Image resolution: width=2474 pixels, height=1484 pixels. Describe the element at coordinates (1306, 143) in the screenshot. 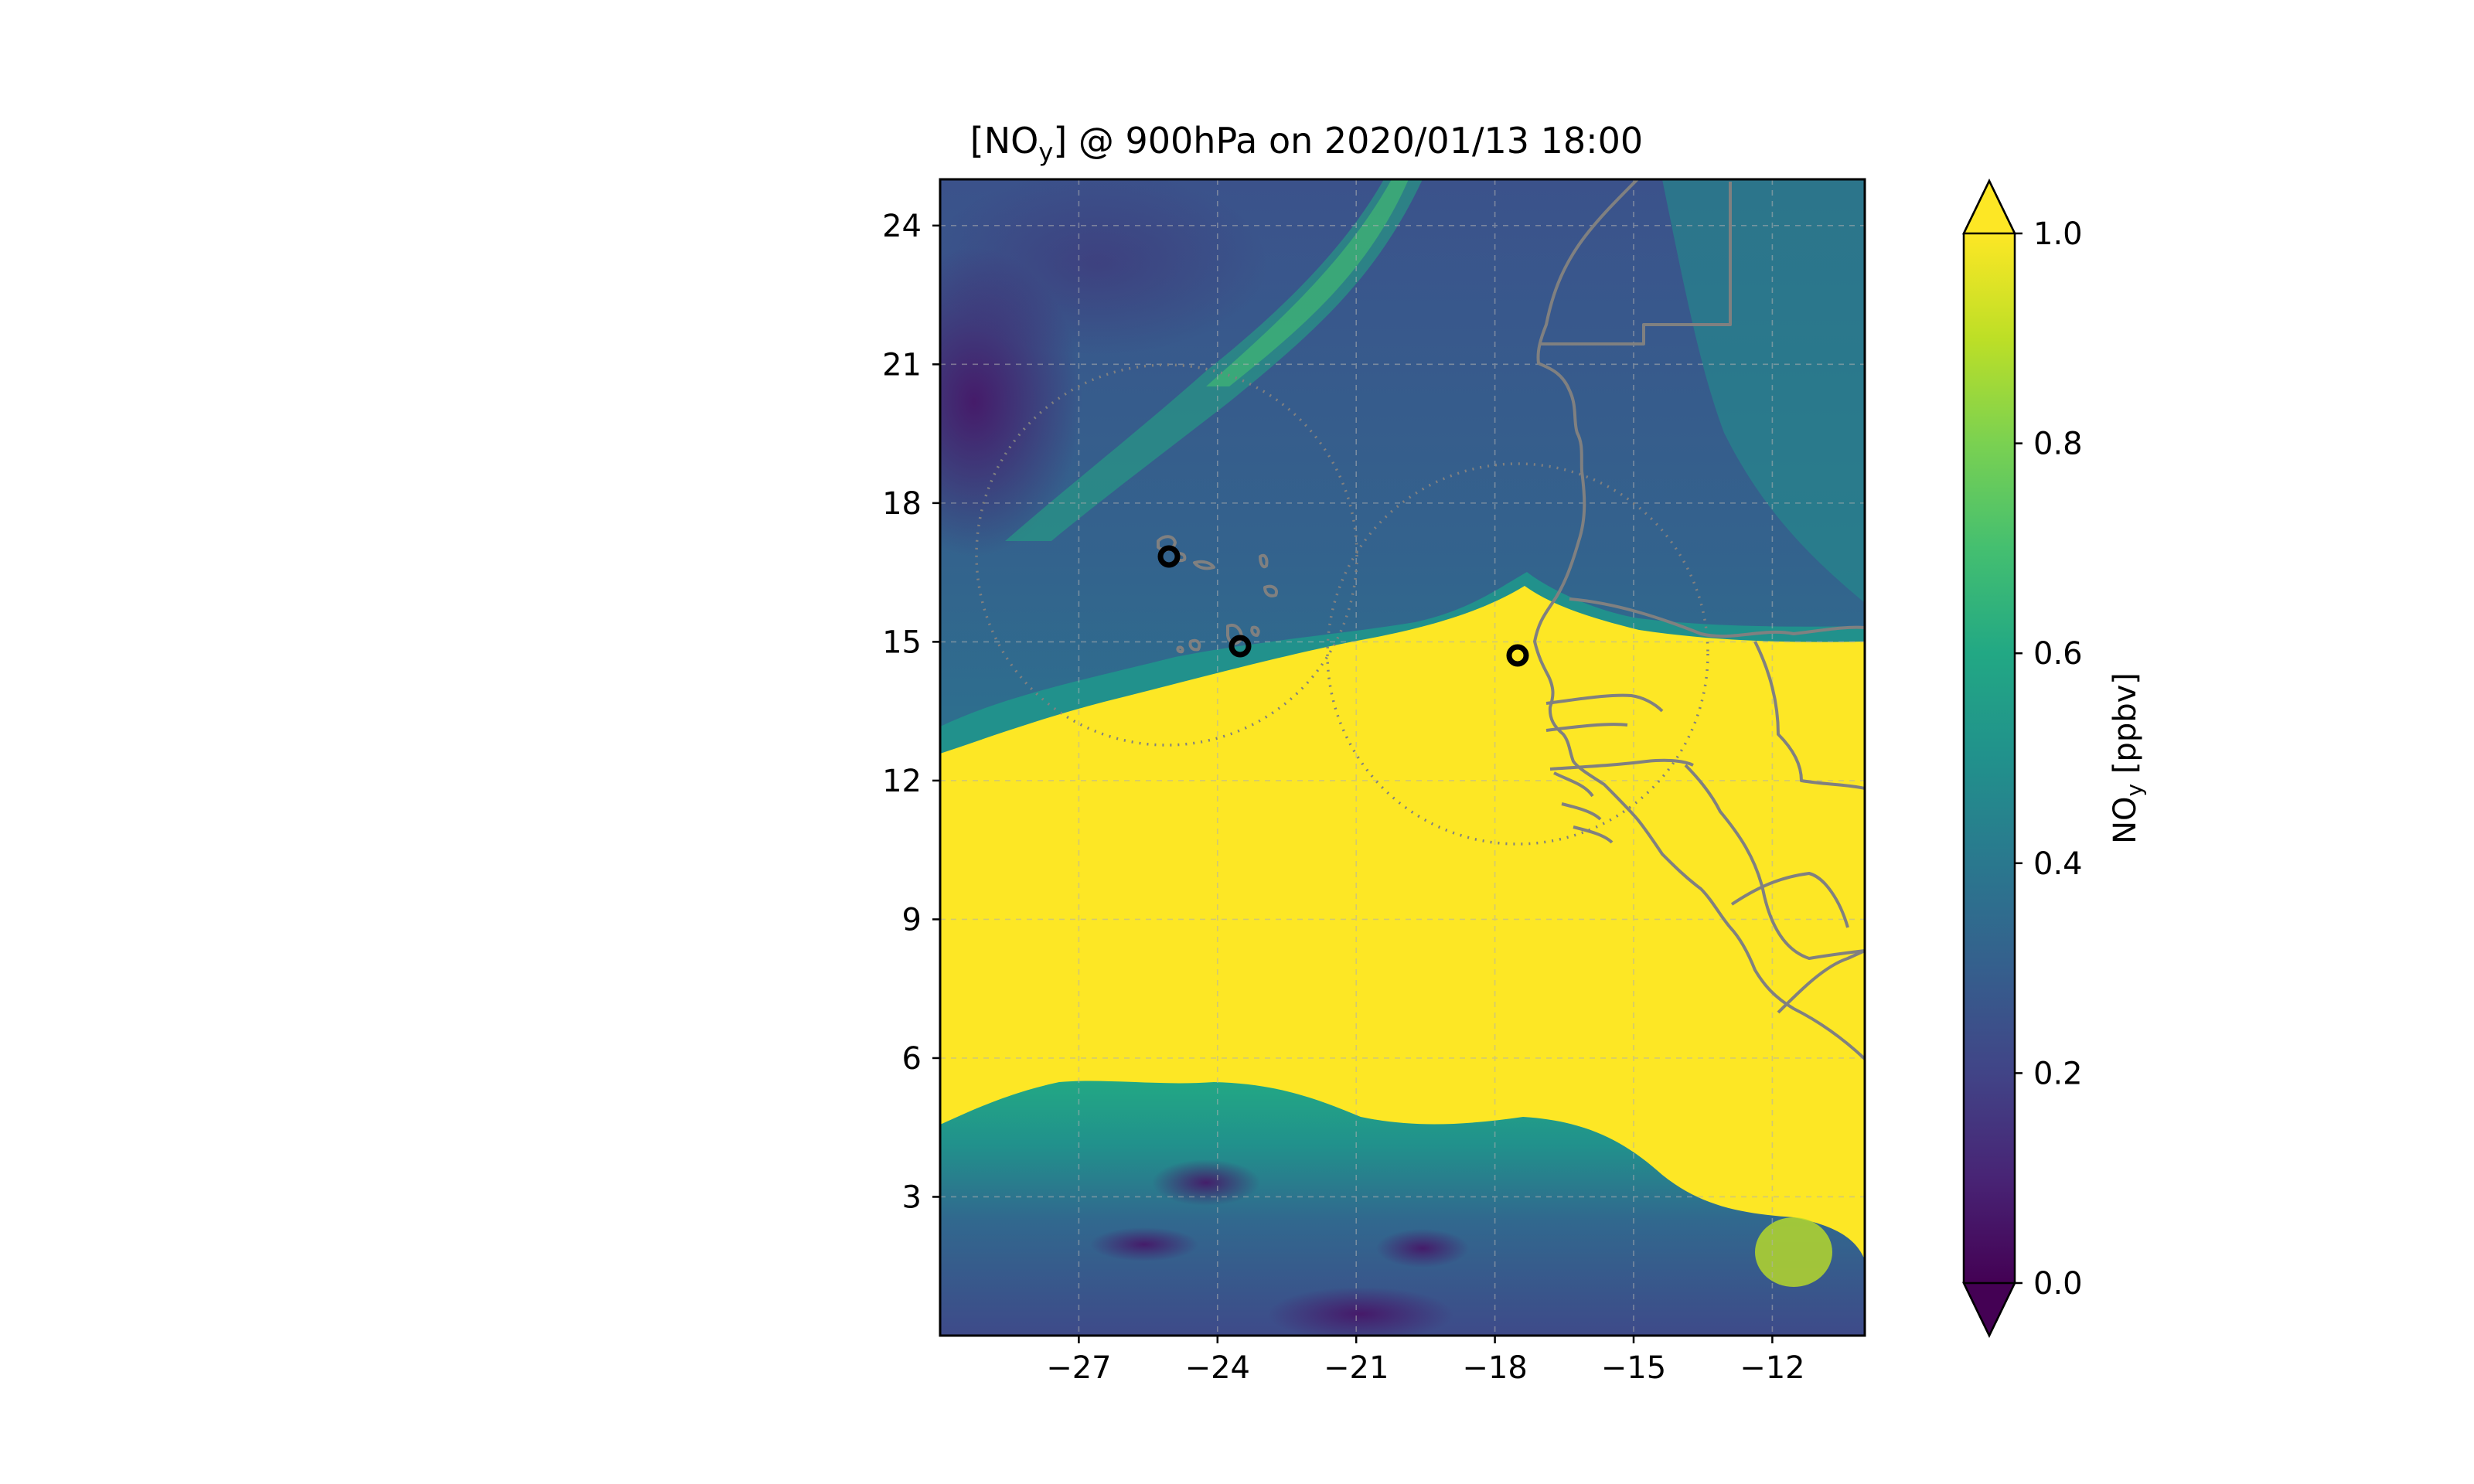

I see `map-title: [NOy] @ 900hPa on 2020/01/13 18:00` at that location.